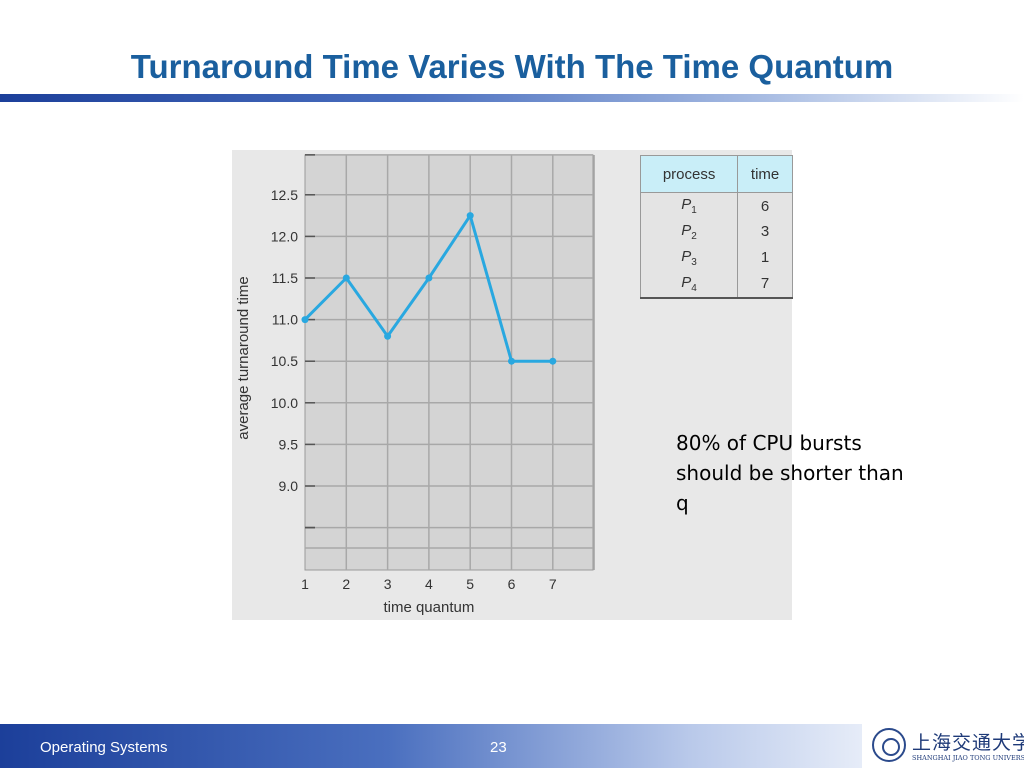 The image size is (1024, 768). I want to click on process-name: P3, so click(689, 257).